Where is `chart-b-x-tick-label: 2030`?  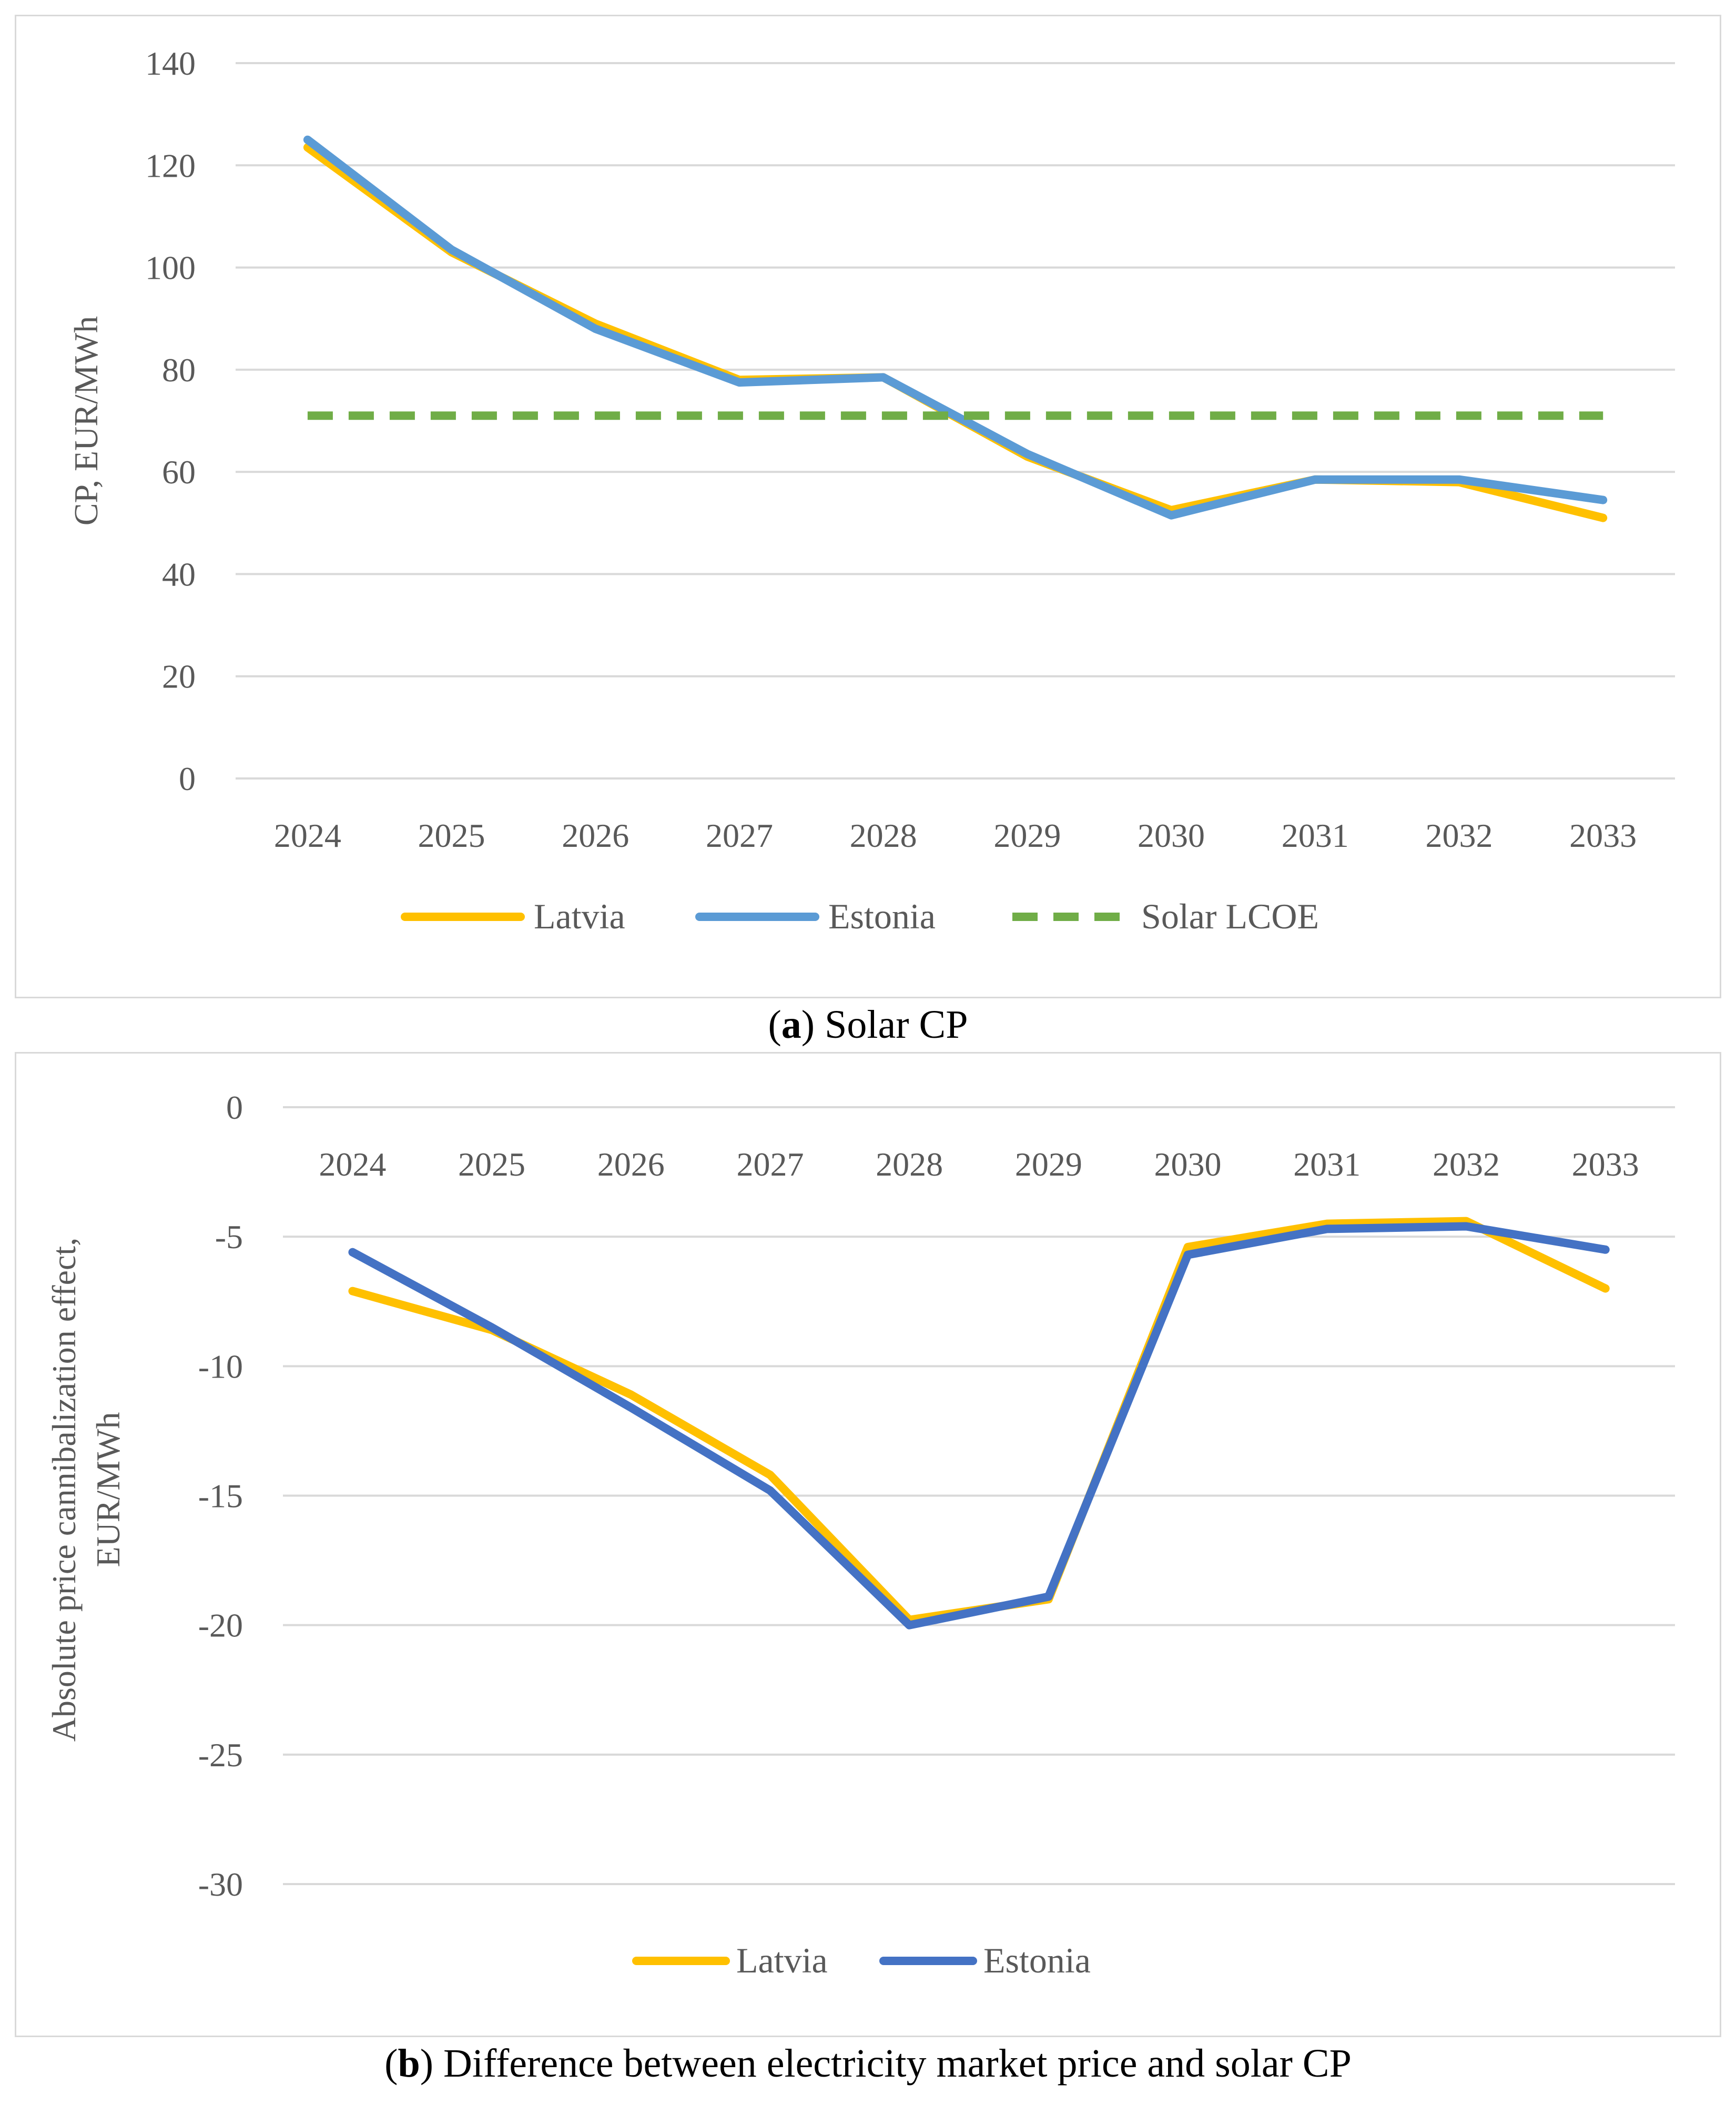 chart-b-x-tick-label: 2030 is located at coordinates (1188, 1164).